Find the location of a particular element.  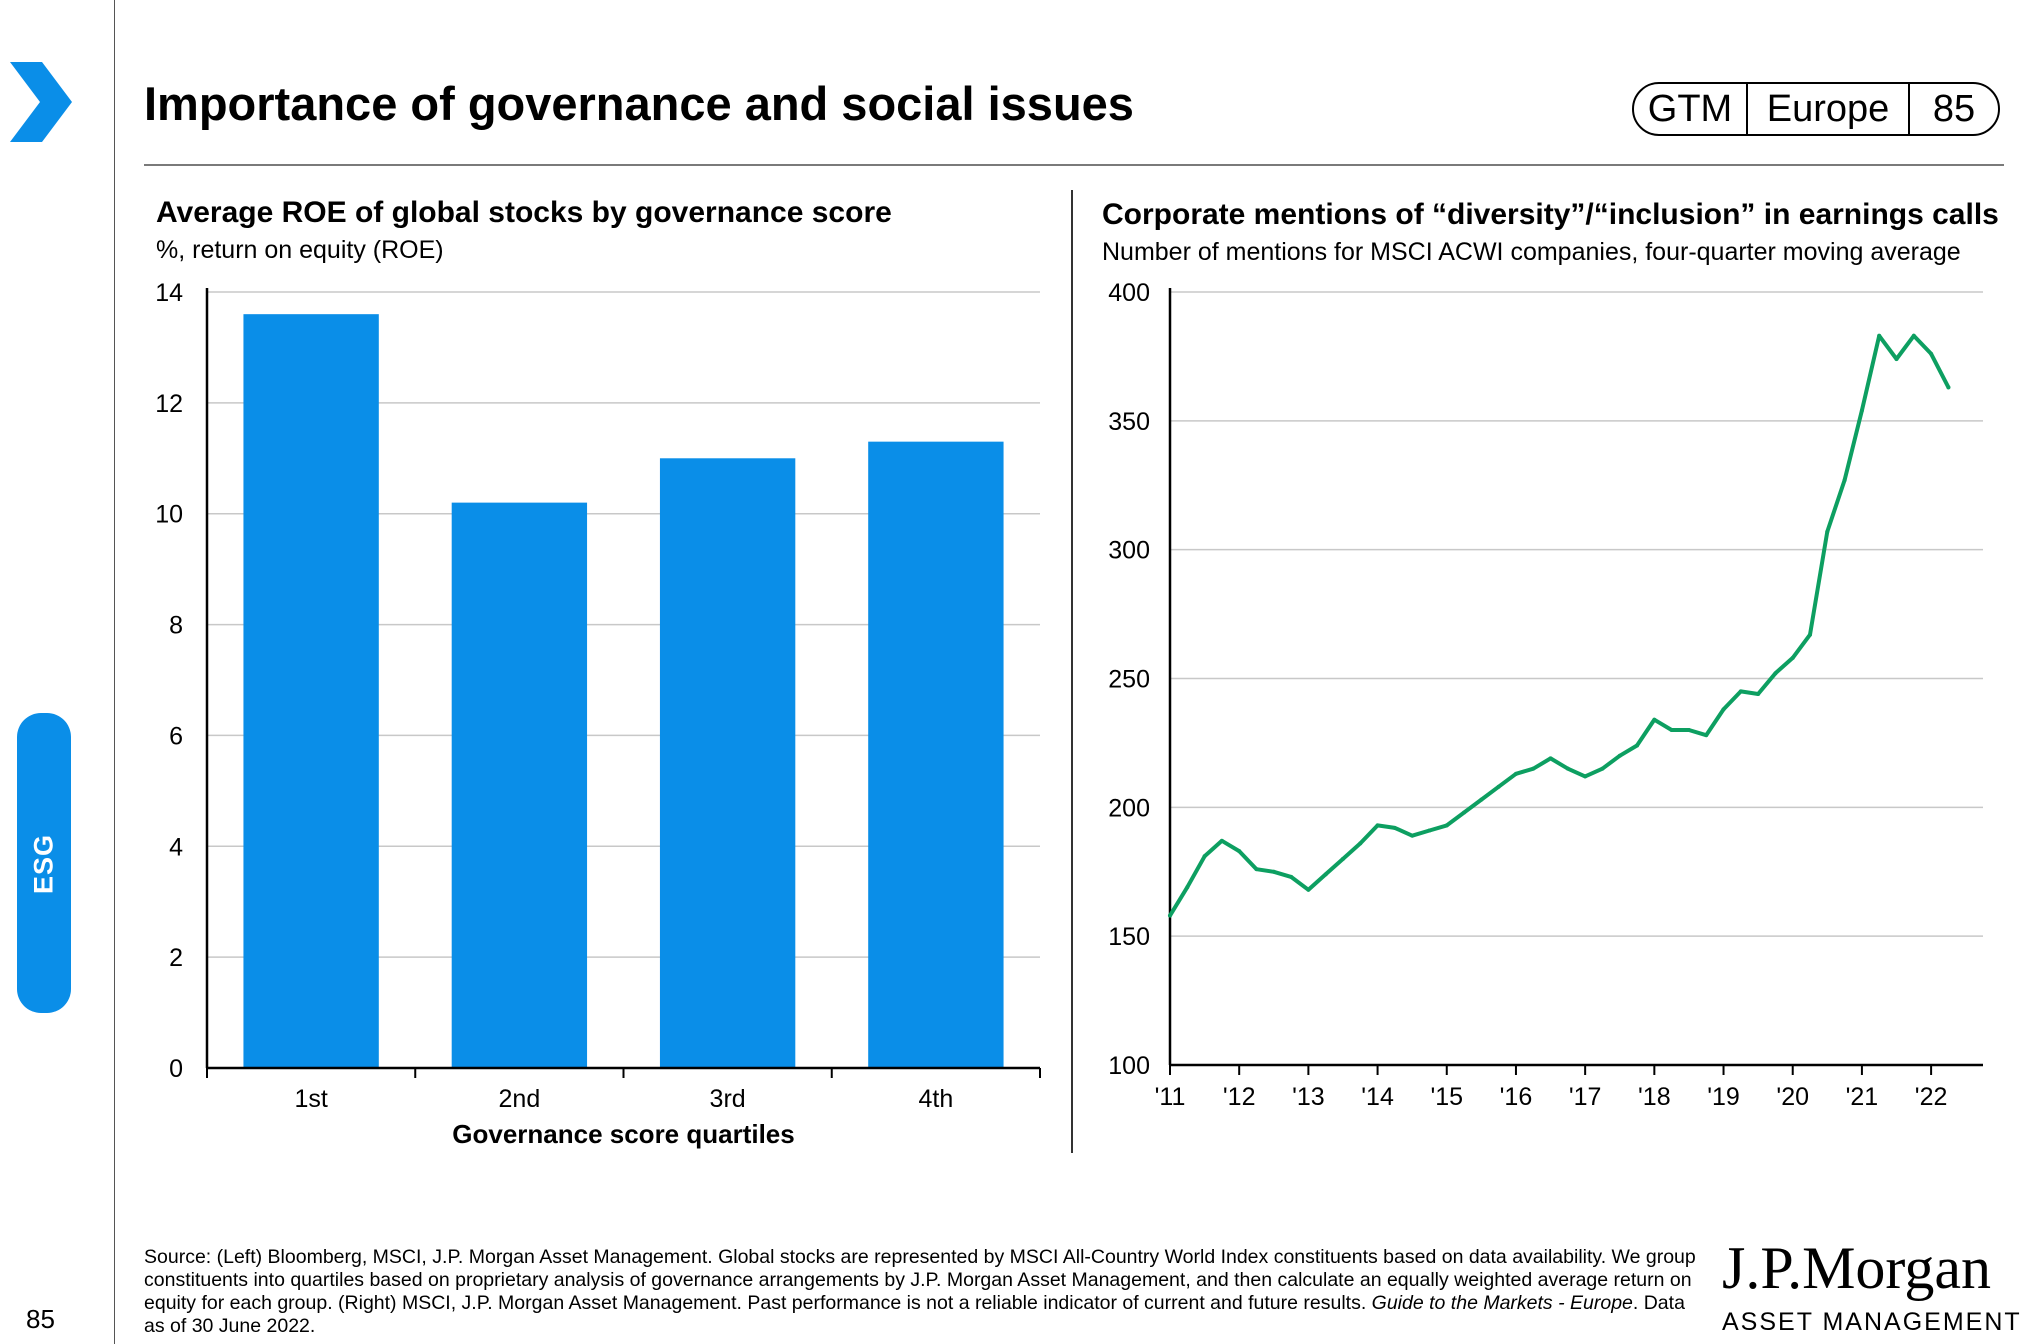

y-tick-label: 400 is located at coordinates (1129, 293).